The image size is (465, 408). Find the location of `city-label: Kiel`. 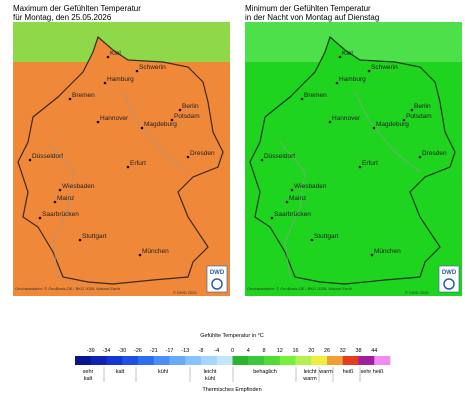

city-label: Kiel is located at coordinates (347, 53).